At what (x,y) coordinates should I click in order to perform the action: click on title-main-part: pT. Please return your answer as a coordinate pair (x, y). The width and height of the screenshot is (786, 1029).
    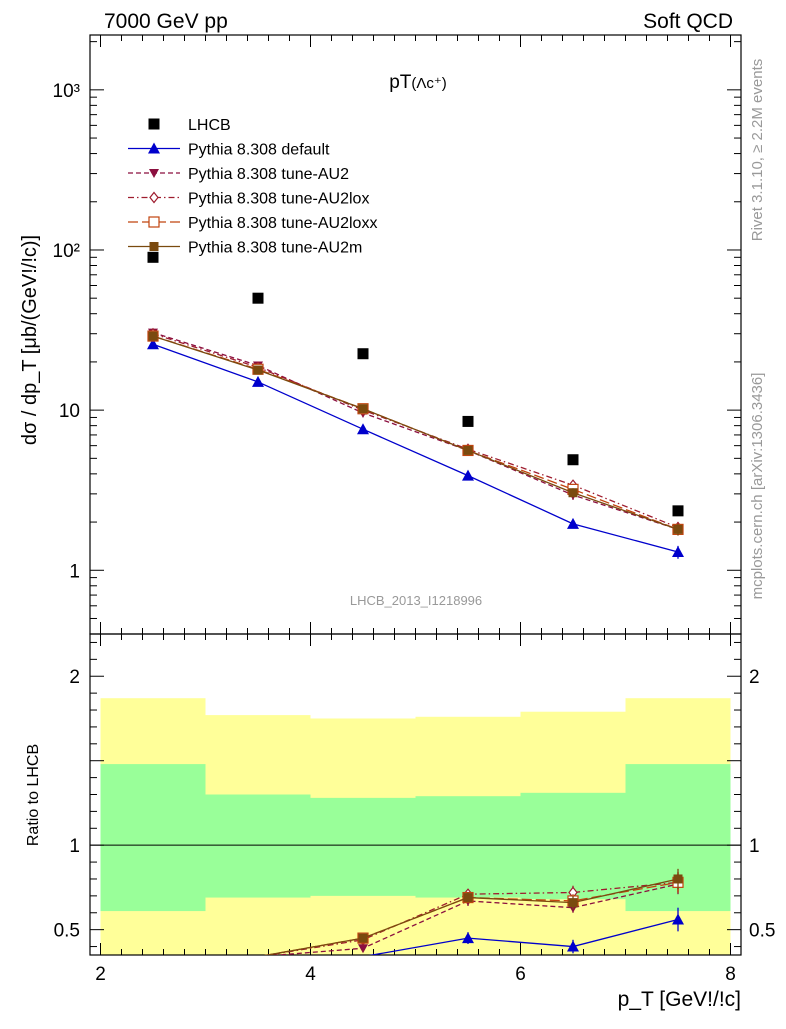
    Looking at the image, I should click on (400, 82).